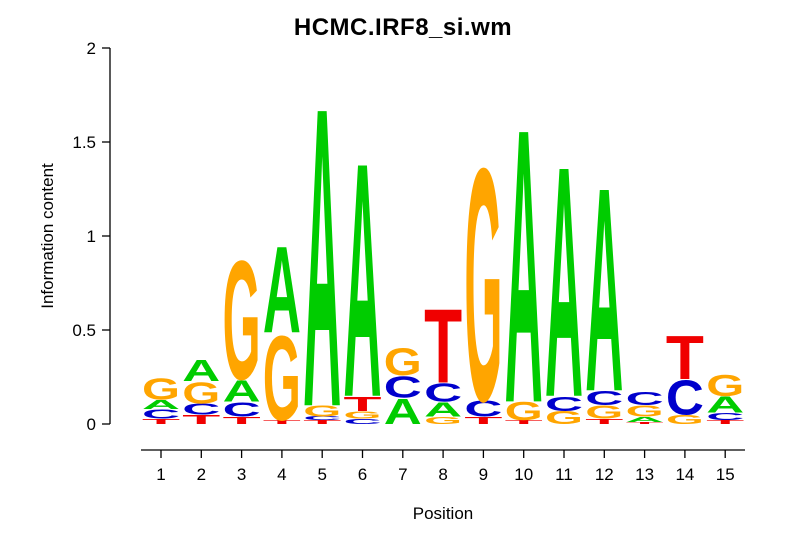 The width and height of the screenshot is (806, 559). I want to click on y-tick-label: 2, so click(91, 48).